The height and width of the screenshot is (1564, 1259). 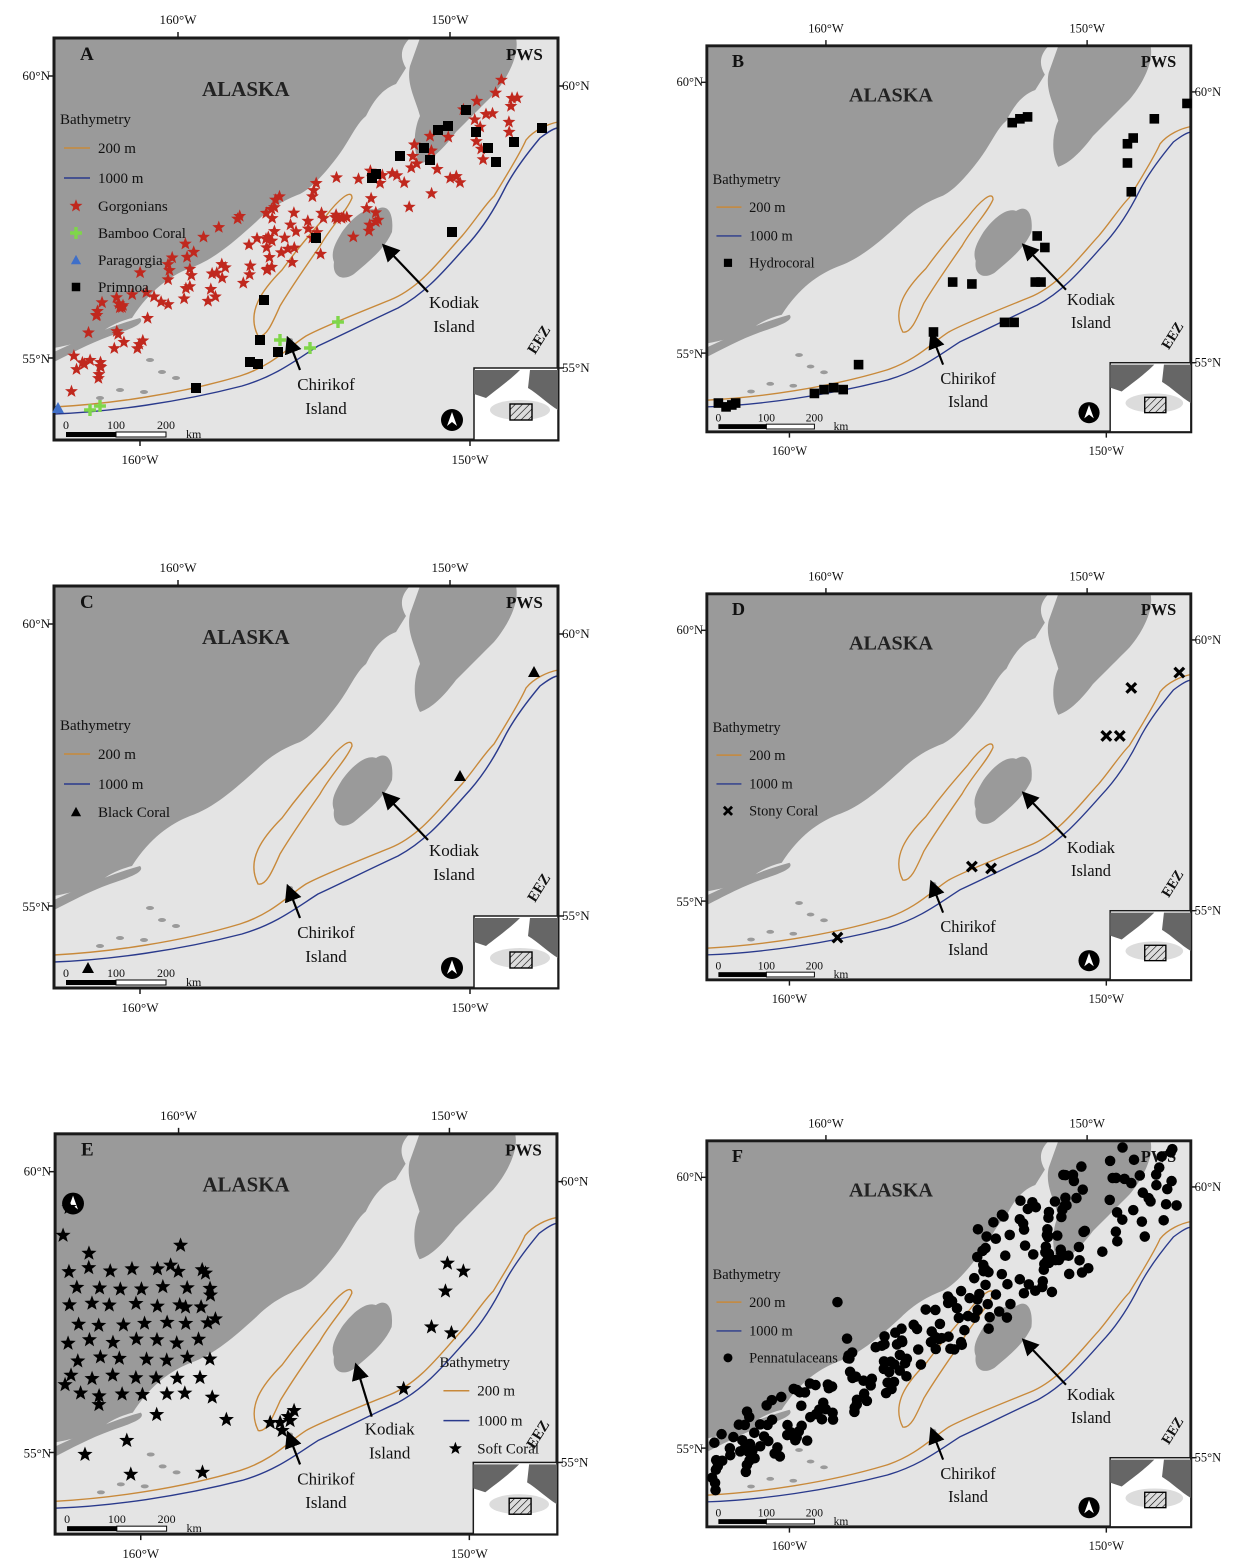 What do you see at coordinates (936, 896) in the screenshot?
I see `chirikof-arrow` at bounding box center [936, 896].